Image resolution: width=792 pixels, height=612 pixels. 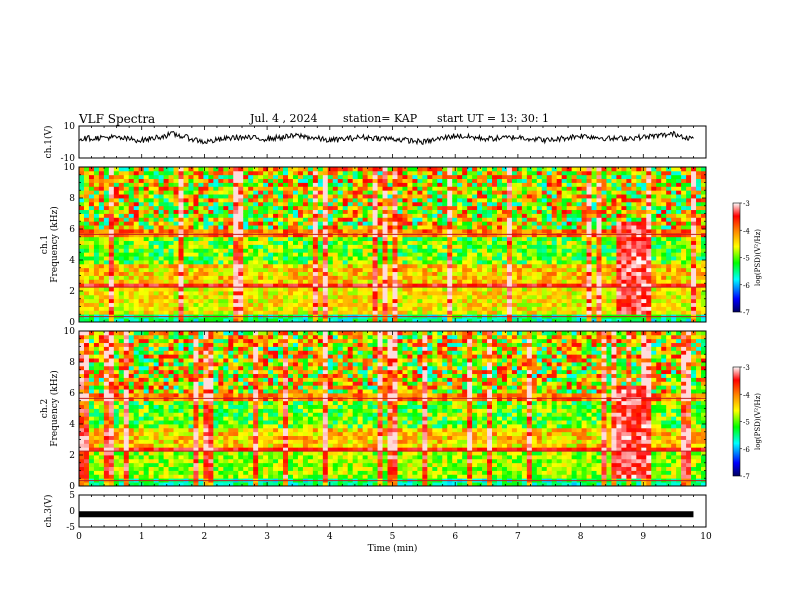 I want to click on x-tick-label: 10, so click(x=706, y=537).